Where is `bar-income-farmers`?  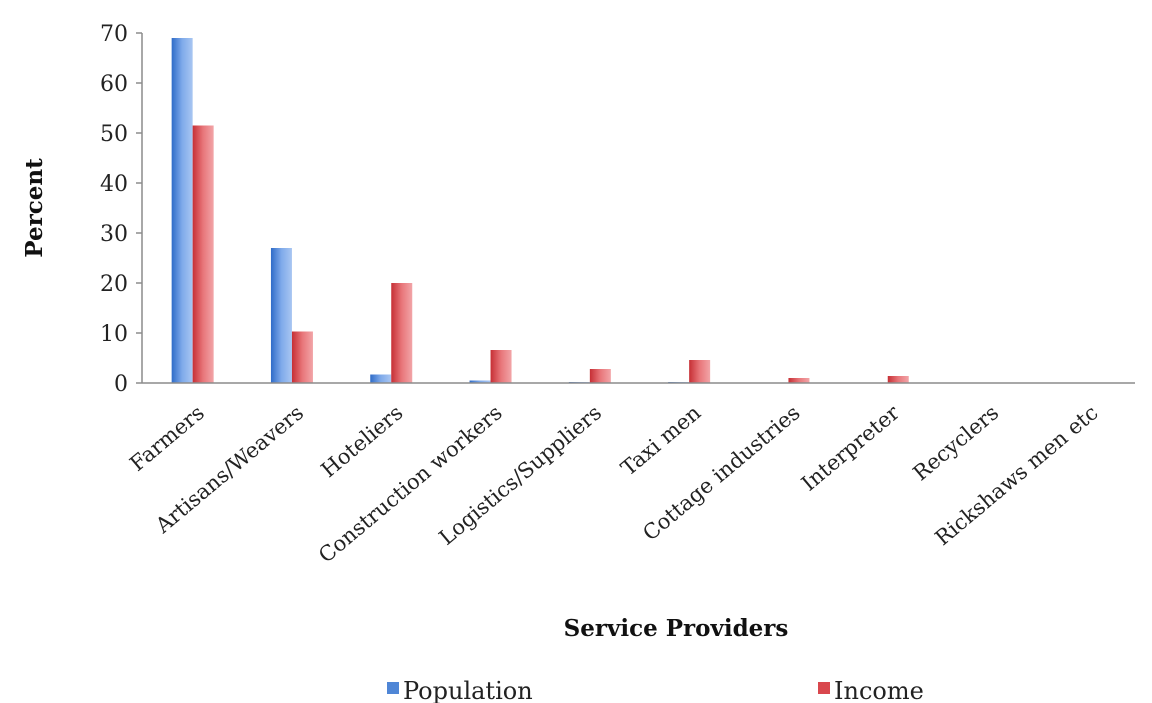
bar-income-farmers is located at coordinates (203, 255).